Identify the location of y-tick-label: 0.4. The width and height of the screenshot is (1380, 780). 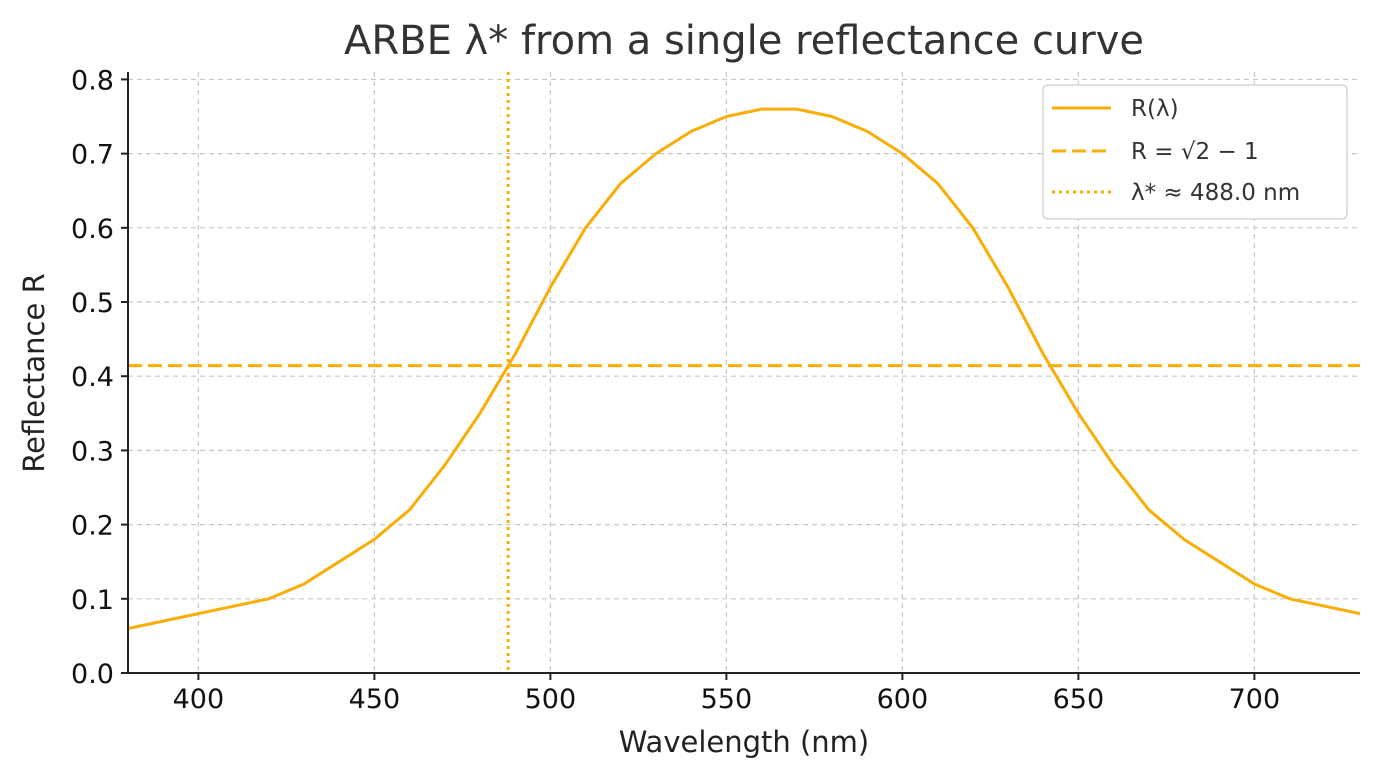
(92, 377).